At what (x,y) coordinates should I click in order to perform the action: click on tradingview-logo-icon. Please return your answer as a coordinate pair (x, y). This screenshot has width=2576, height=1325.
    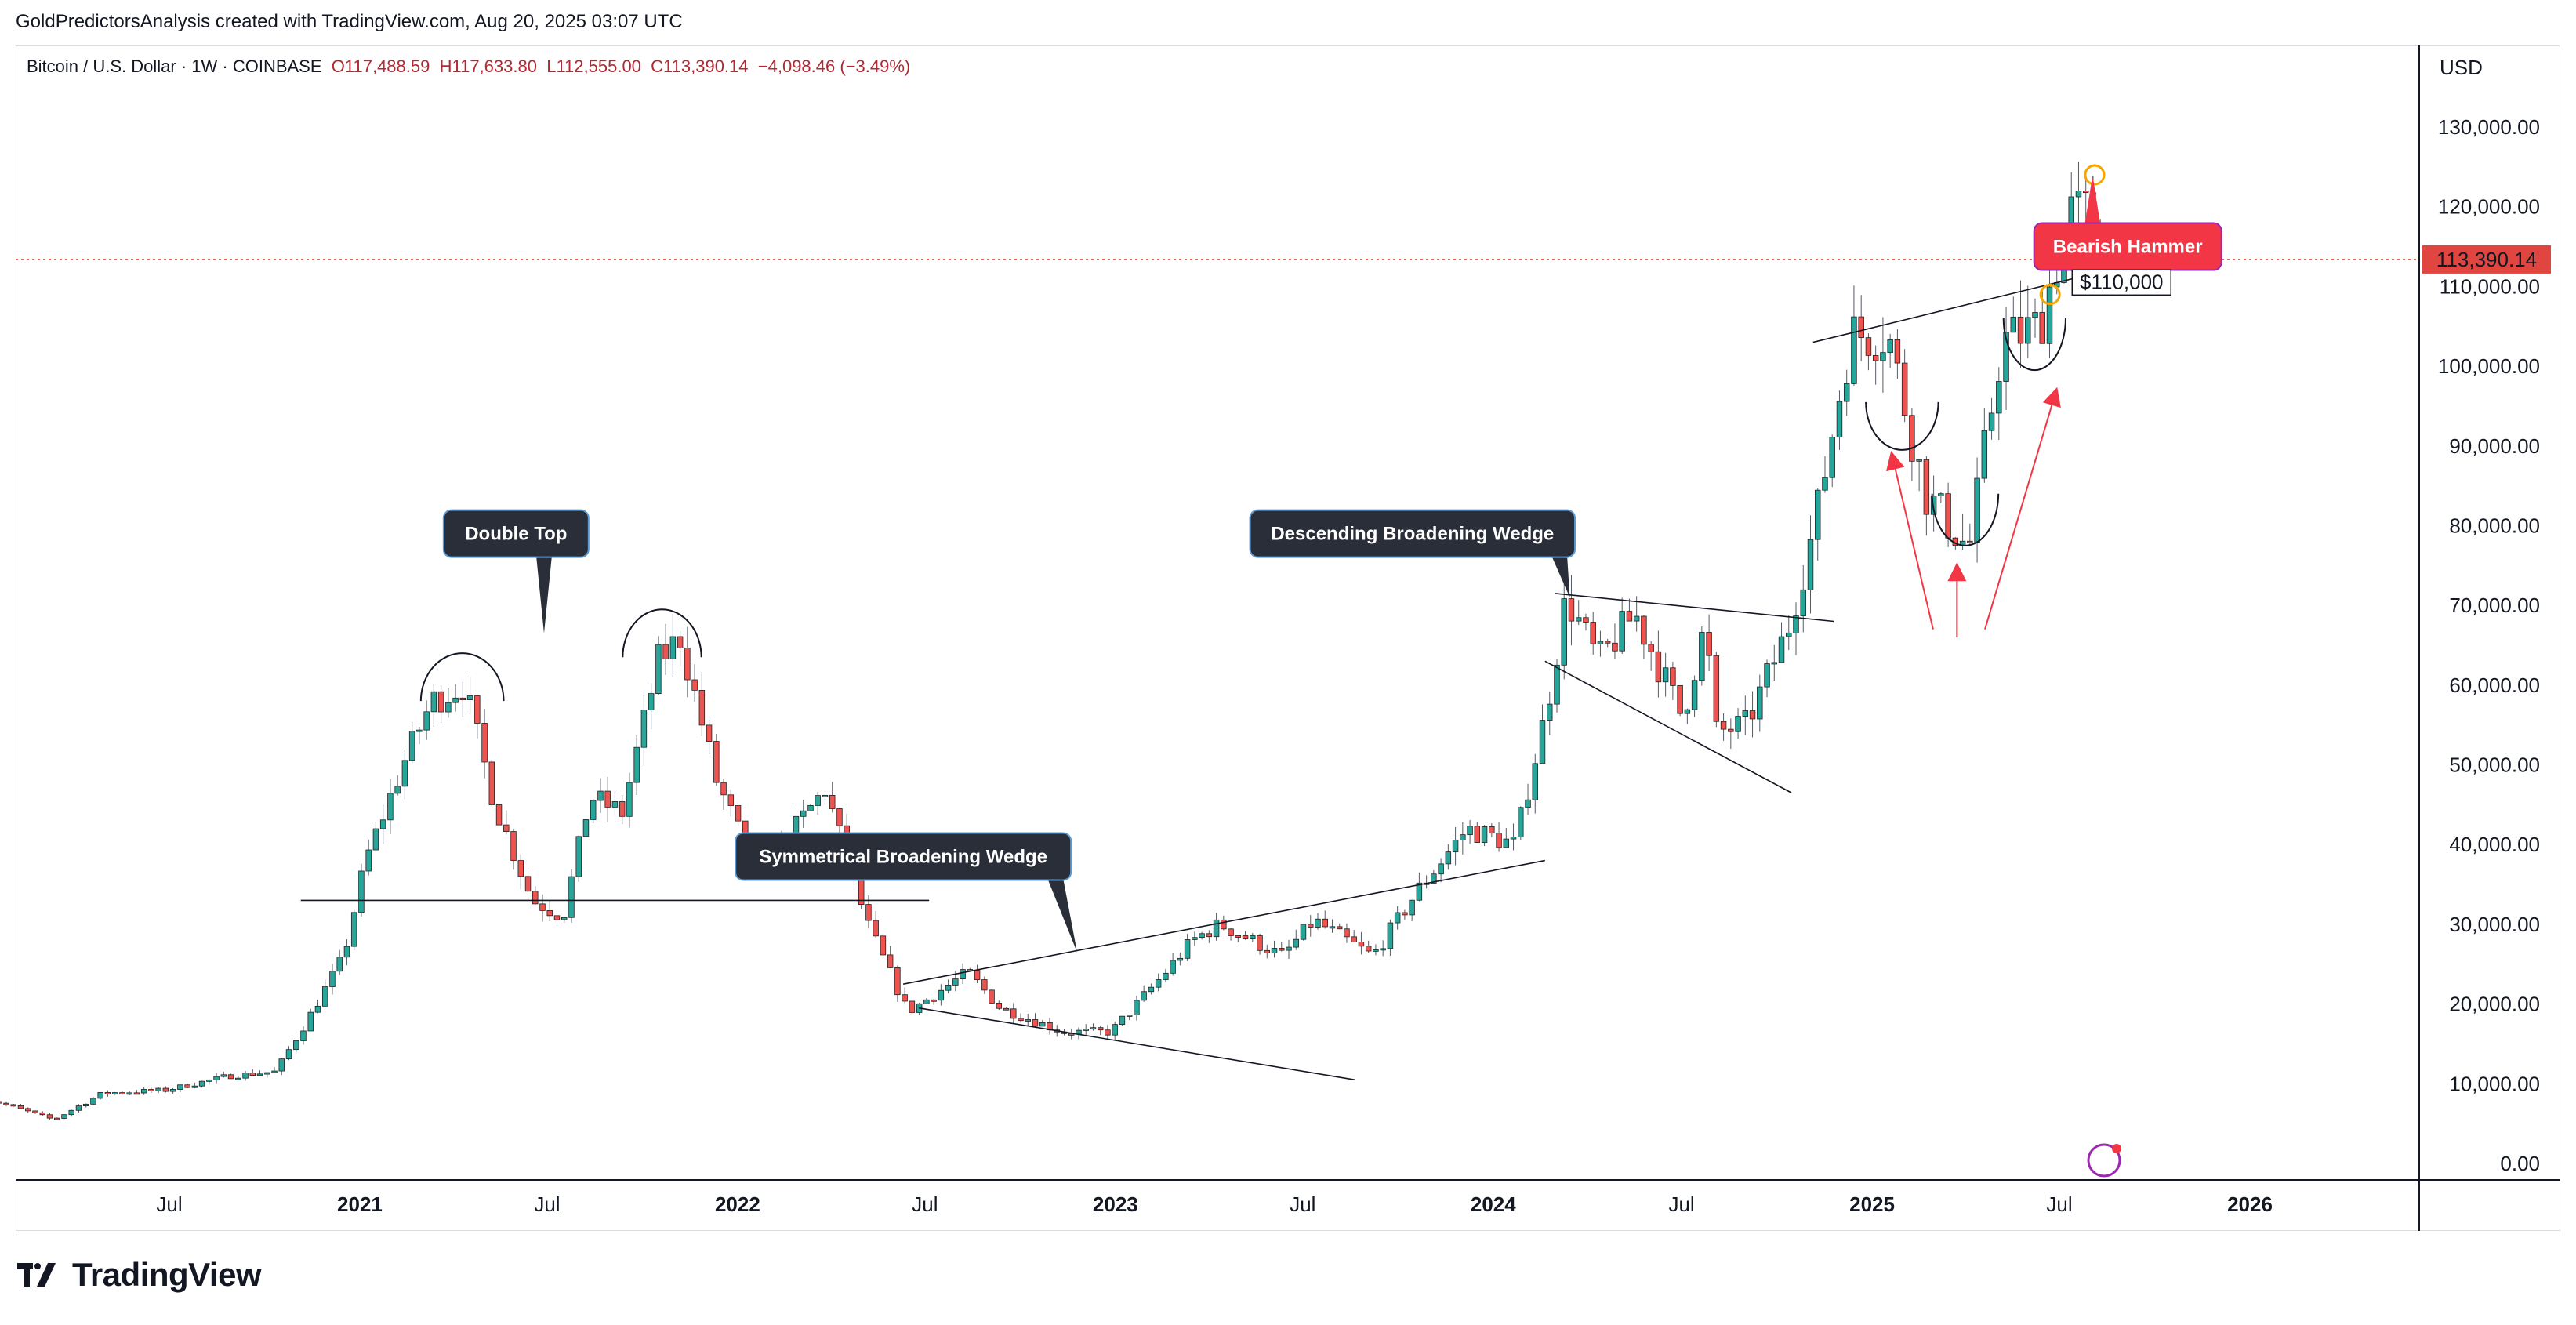
    Looking at the image, I should click on (40, 1275).